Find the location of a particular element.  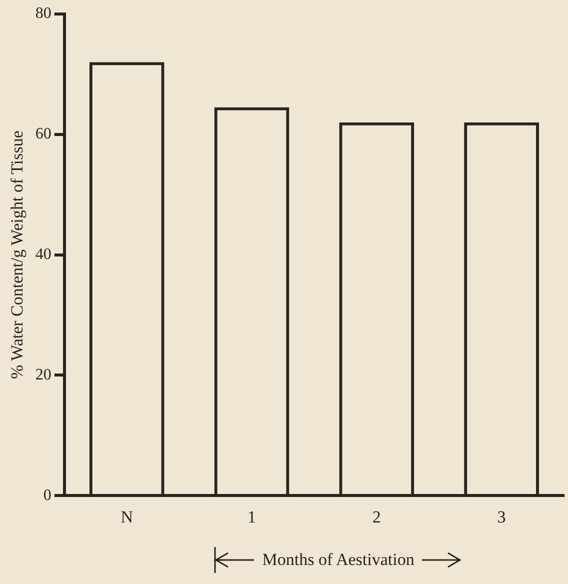

y-tick-label: 40 is located at coordinates (43, 255).